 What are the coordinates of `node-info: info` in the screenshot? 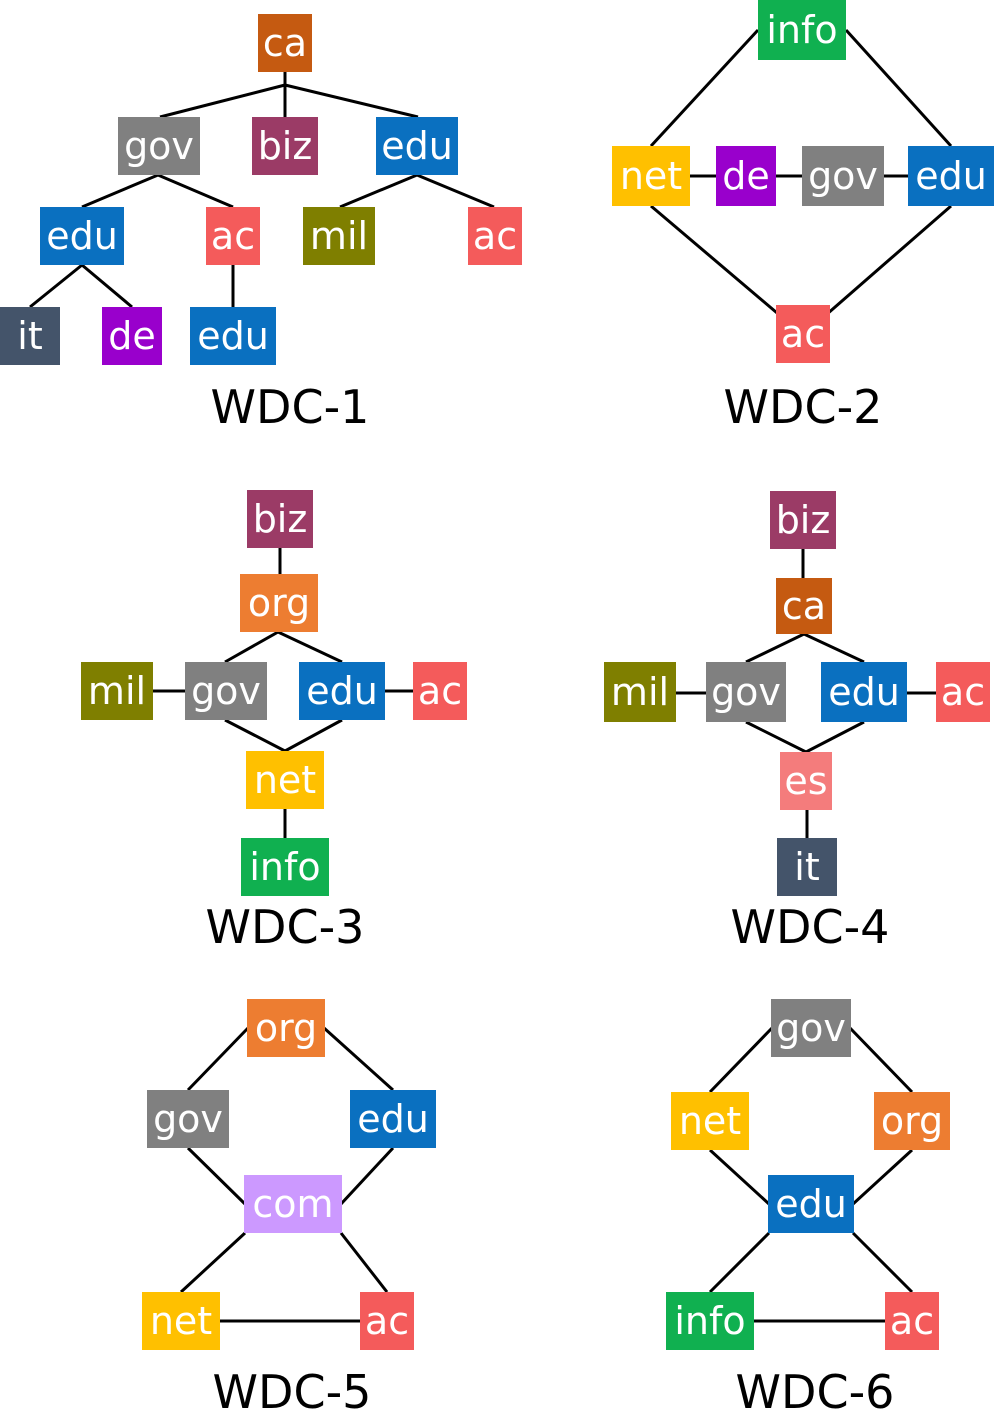 It's located at (710, 1321).